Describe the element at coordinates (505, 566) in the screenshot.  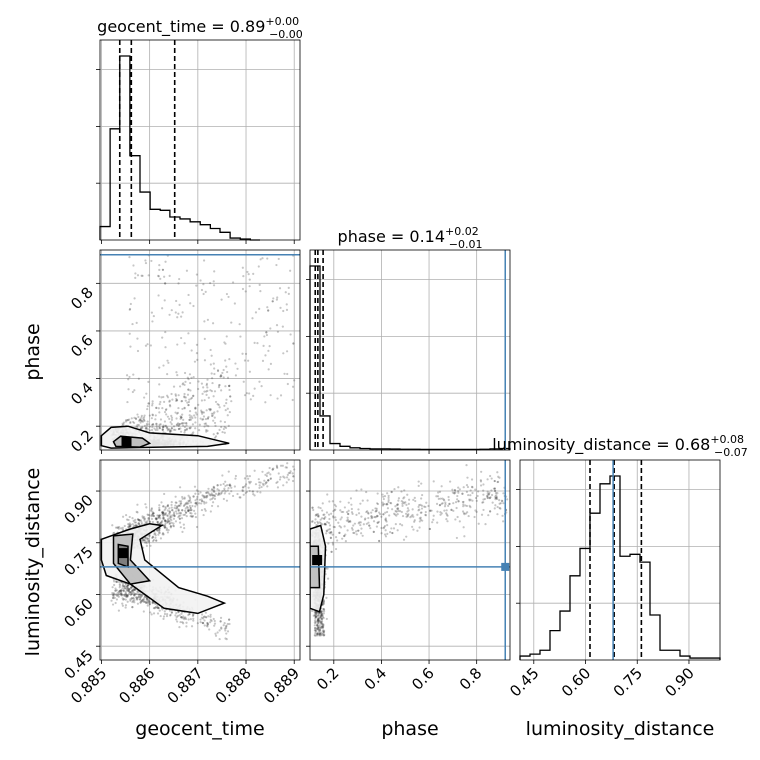
I see `truth-marker` at that location.